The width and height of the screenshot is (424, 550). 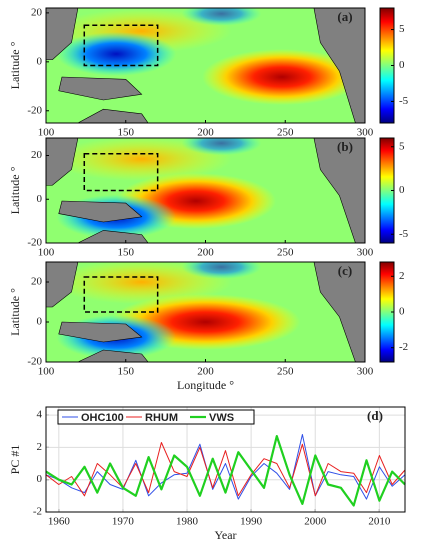 What do you see at coordinates (102, 418) in the screenshot?
I see `legend-label: OHC100` at bounding box center [102, 418].